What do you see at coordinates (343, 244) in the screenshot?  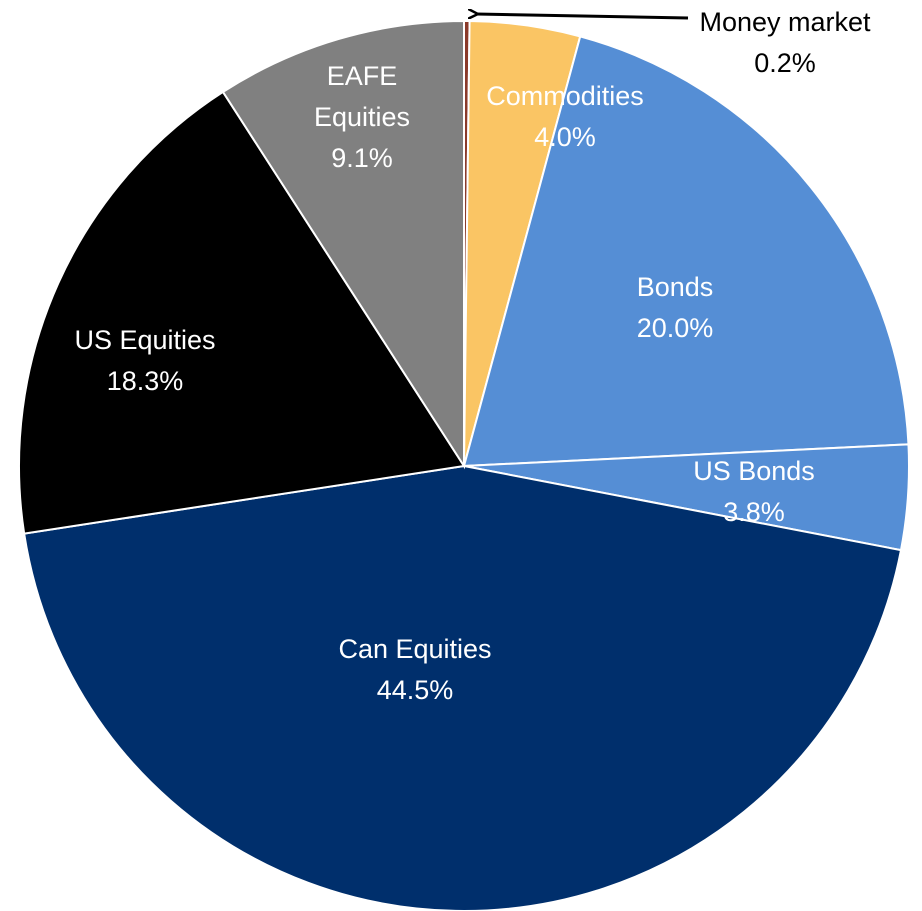 I see `pie-slice` at bounding box center [343, 244].